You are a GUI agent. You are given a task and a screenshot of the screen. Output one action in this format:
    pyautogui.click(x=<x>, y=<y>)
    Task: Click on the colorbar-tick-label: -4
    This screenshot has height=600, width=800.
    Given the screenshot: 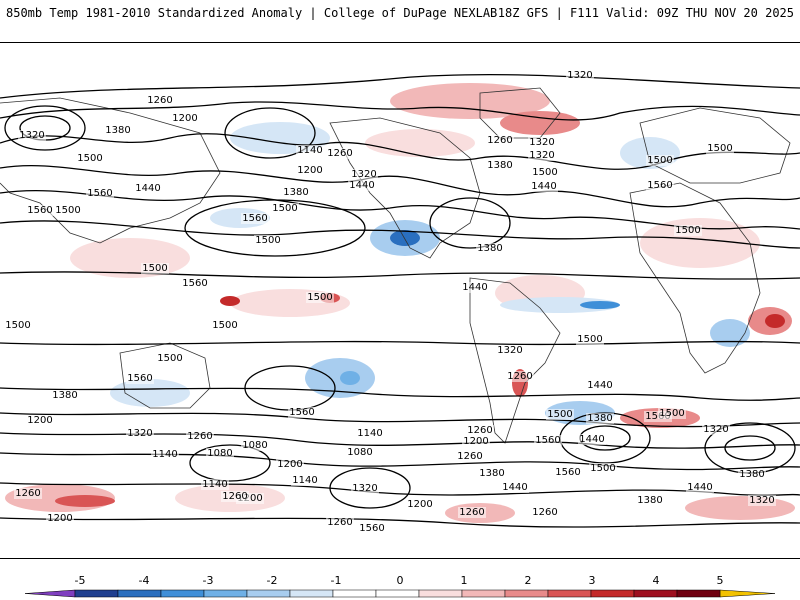 What is the action you would take?
    pyautogui.click(x=144, y=580)
    